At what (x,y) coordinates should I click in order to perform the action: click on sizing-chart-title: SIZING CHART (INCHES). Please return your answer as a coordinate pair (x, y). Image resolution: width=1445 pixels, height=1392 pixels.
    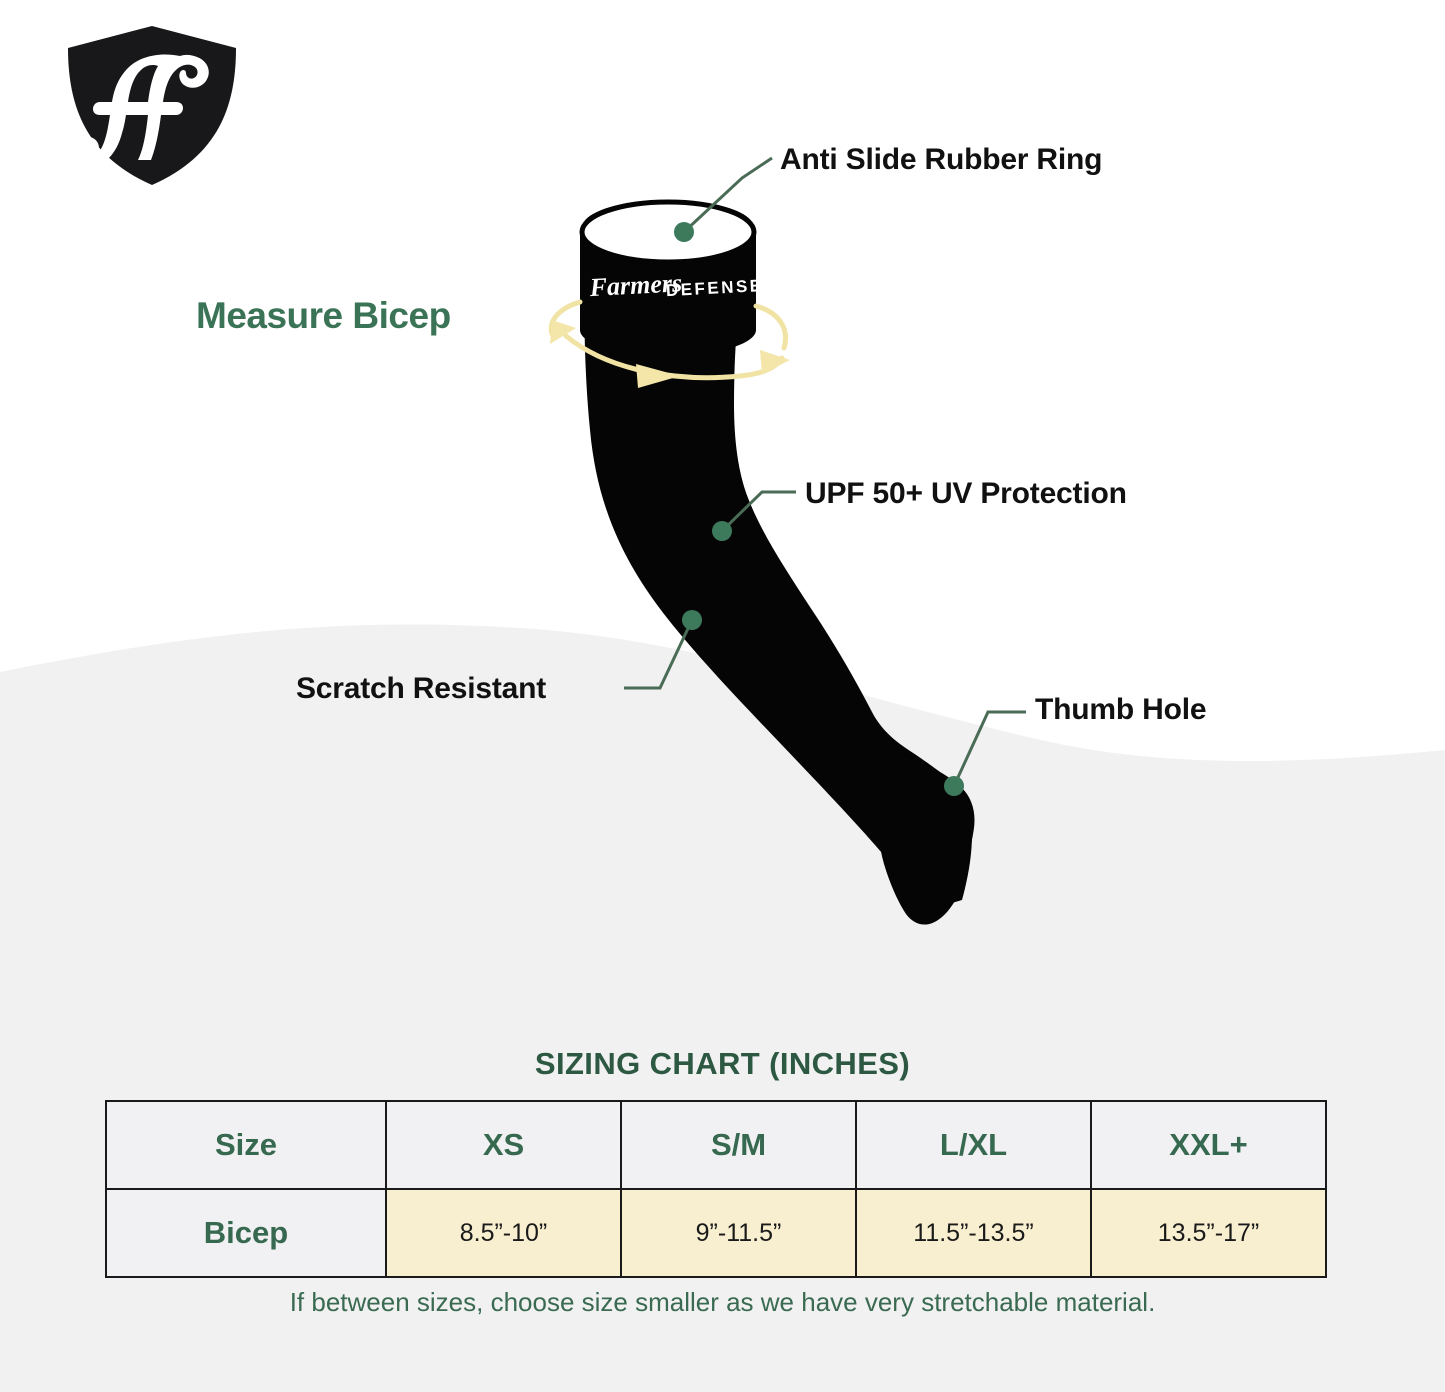
    Looking at the image, I should click on (722, 1063).